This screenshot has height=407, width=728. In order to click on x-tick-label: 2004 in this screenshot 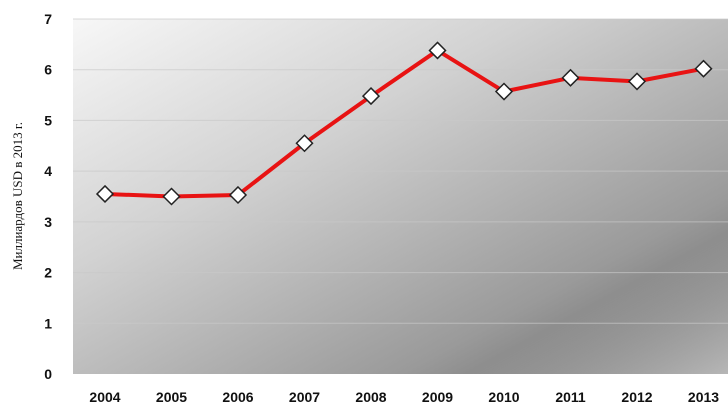, I will do `click(104, 397)`.